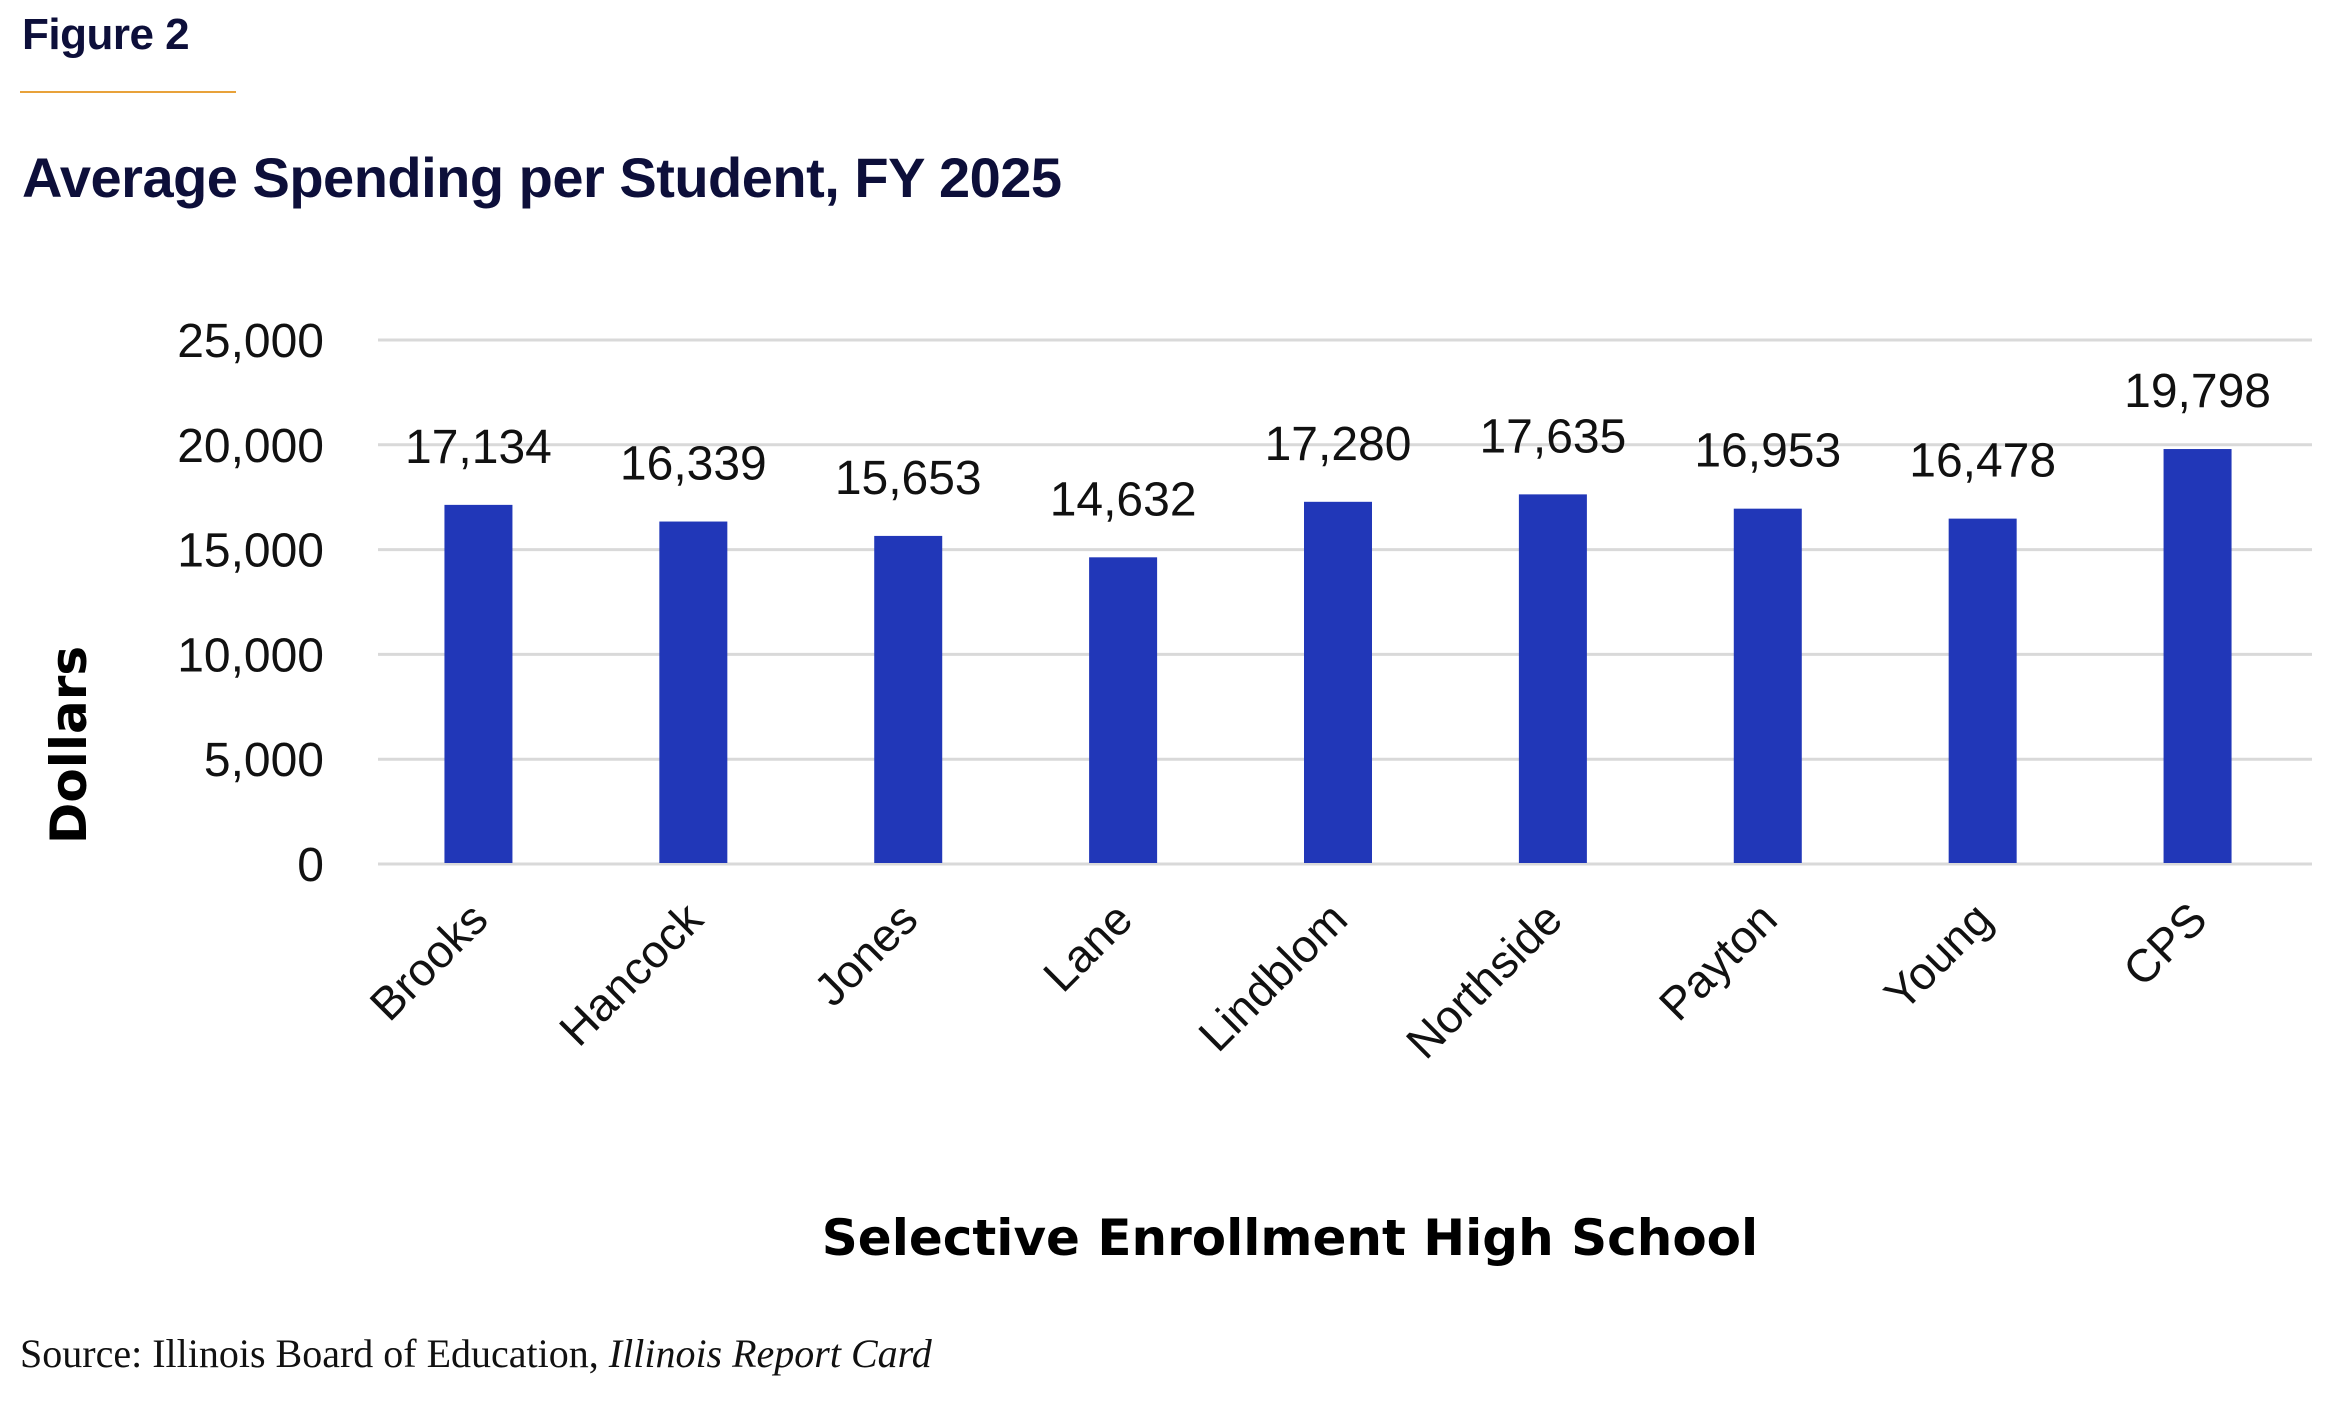 Image resolution: width=2337 pixels, height=1401 pixels. What do you see at coordinates (128, 92) in the screenshot?
I see `figure-label-underline` at bounding box center [128, 92].